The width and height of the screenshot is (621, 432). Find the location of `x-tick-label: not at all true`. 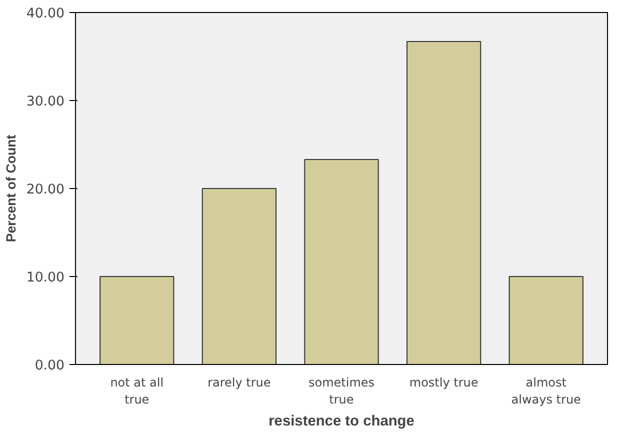

x-tick-label: not at all true is located at coordinates (137, 391).